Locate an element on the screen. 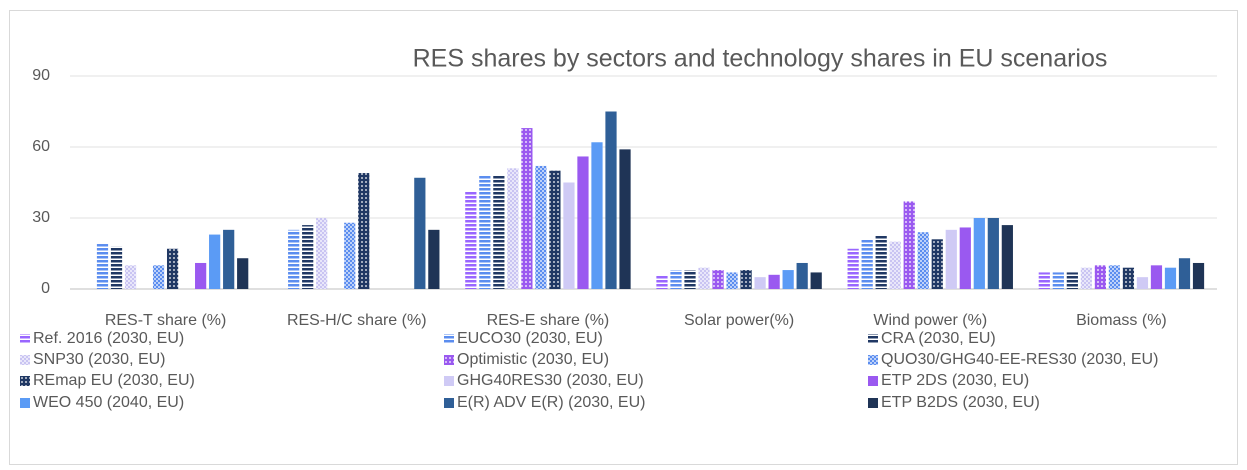  x-tick-label: RES-T share (%) is located at coordinates (166, 320).